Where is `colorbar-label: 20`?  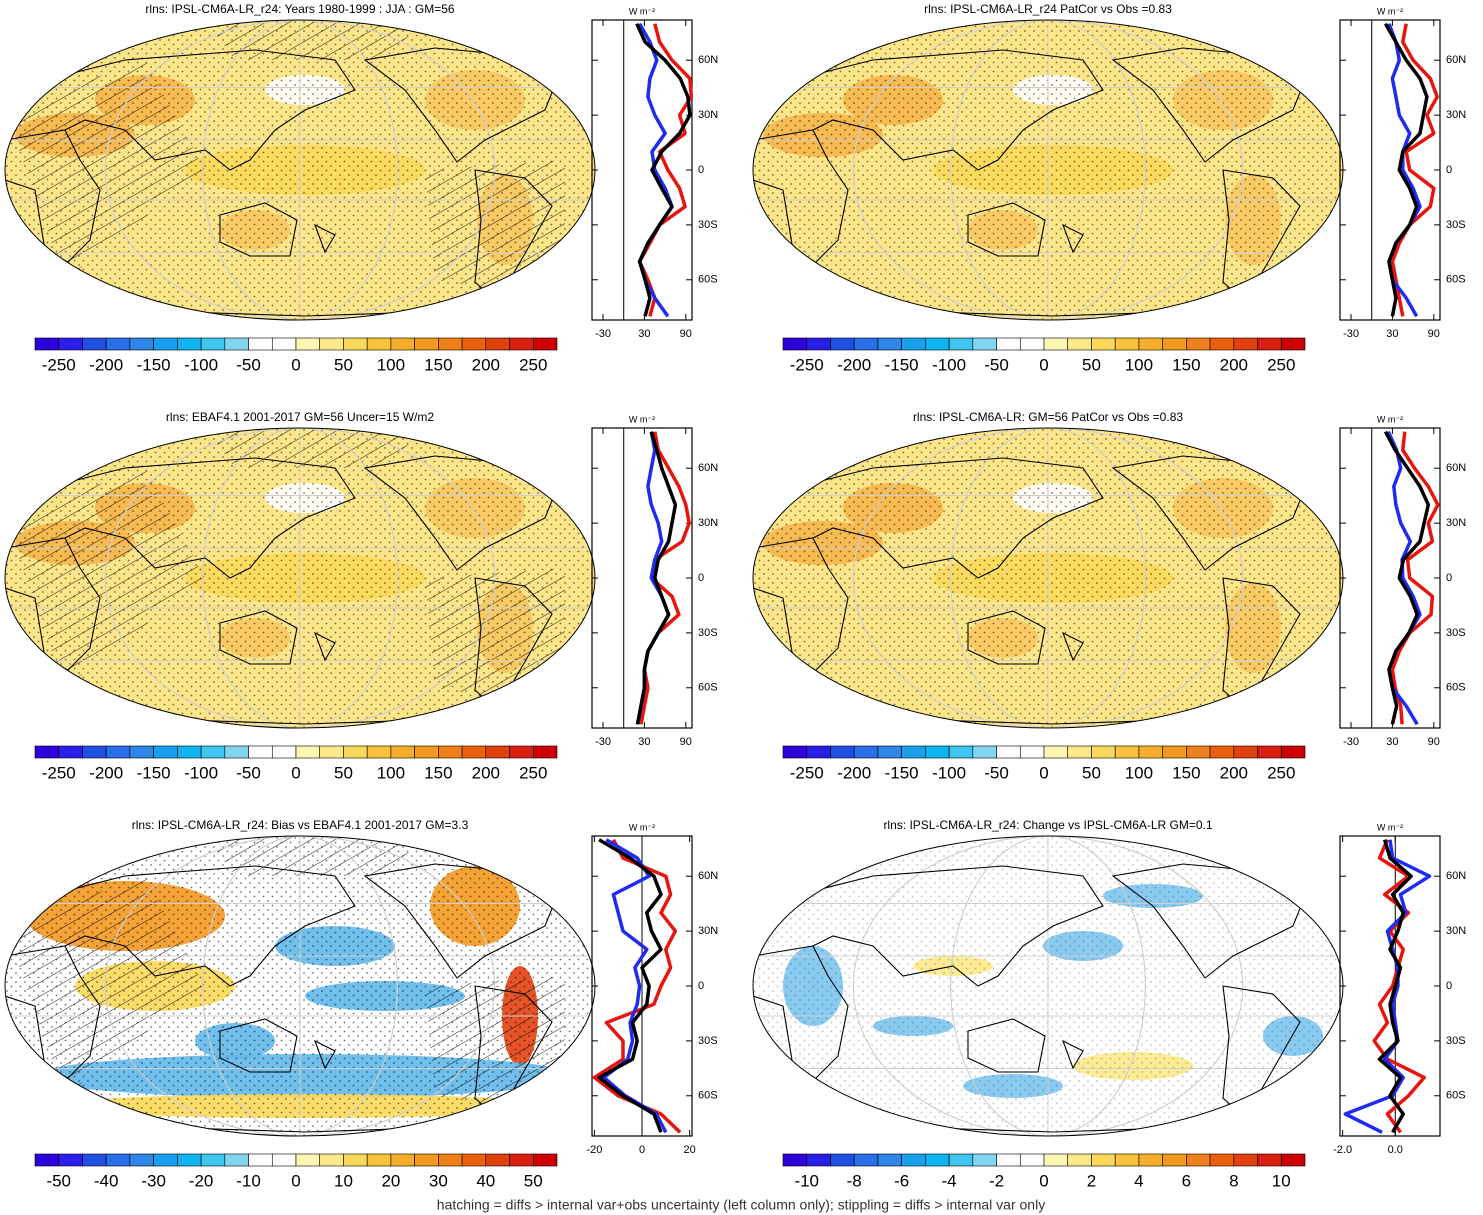
colorbar-label: 20 is located at coordinates (390, 1180).